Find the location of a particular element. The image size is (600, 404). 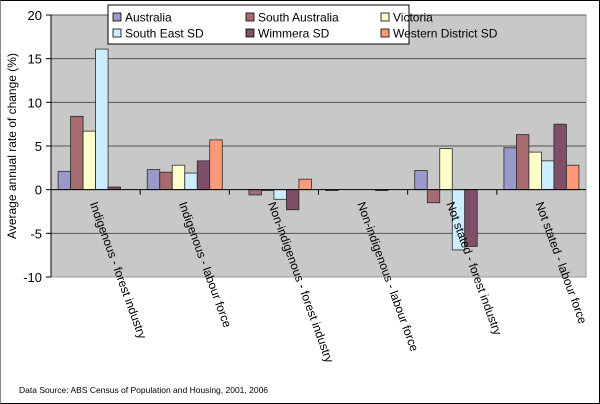

y-tick-label: 5 is located at coordinates (38, 146).